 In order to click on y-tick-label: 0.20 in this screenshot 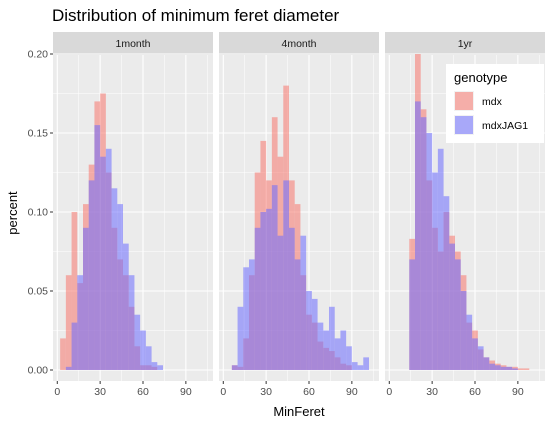, I will do `click(38, 55)`.